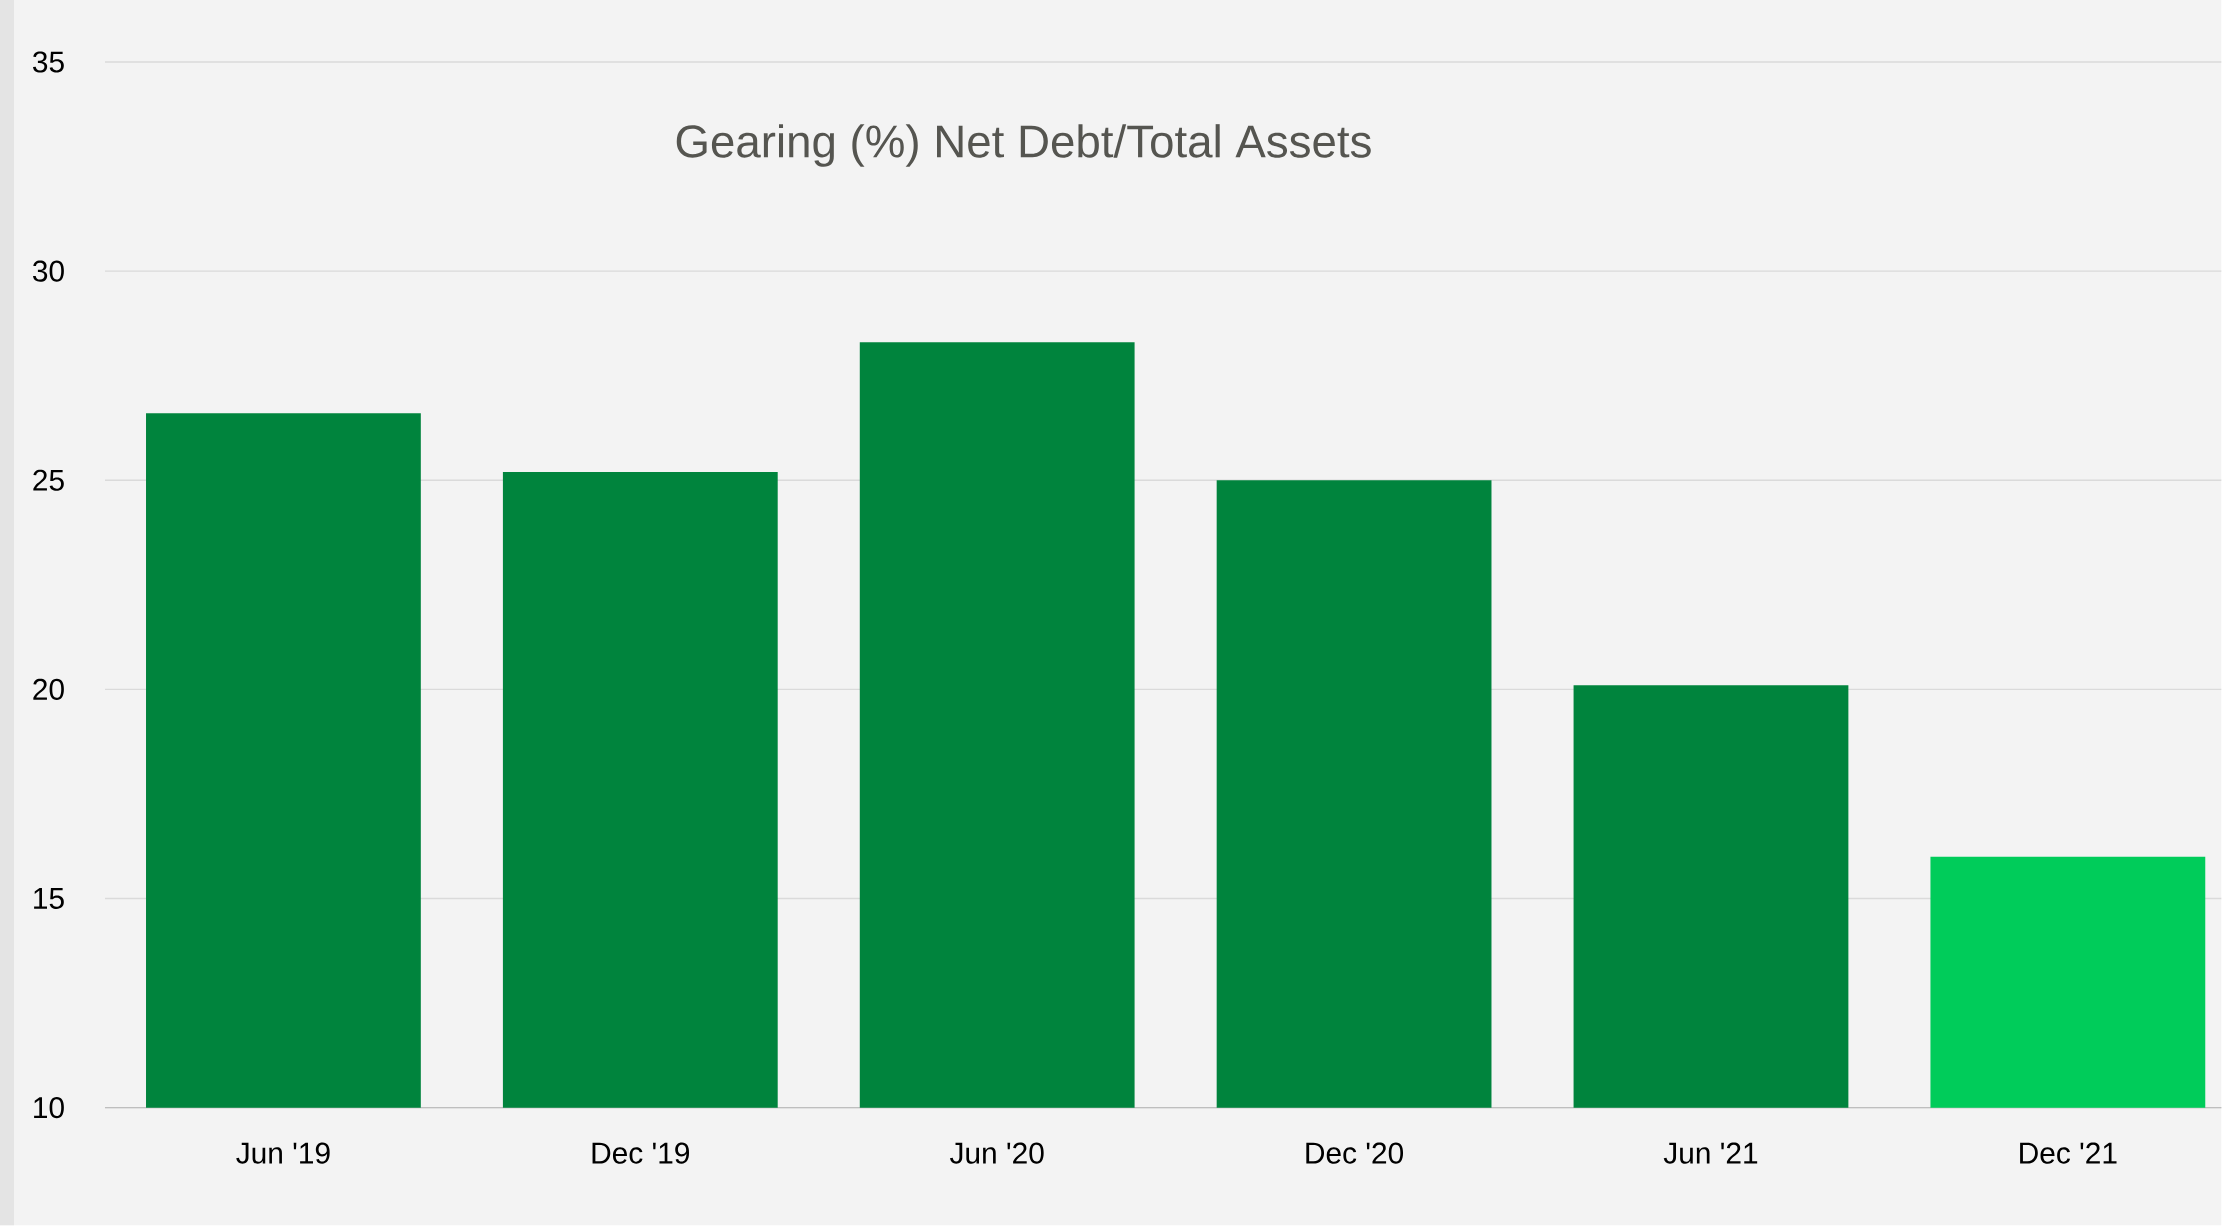  What do you see at coordinates (1710, 1153) in the screenshot?
I see `x-tick-label: Jun '21` at bounding box center [1710, 1153].